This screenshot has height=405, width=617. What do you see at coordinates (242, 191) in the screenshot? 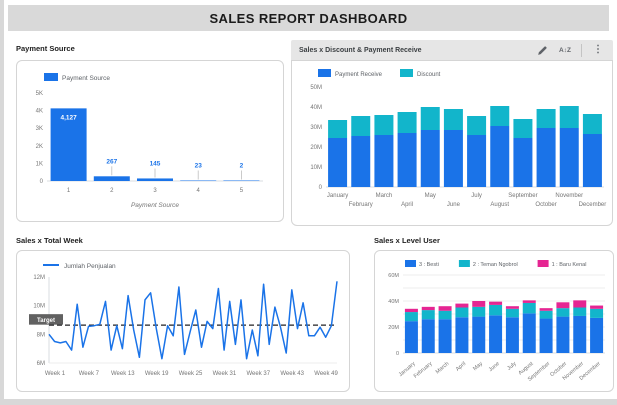
I see `svg-text: 5` at bounding box center [242, 191].